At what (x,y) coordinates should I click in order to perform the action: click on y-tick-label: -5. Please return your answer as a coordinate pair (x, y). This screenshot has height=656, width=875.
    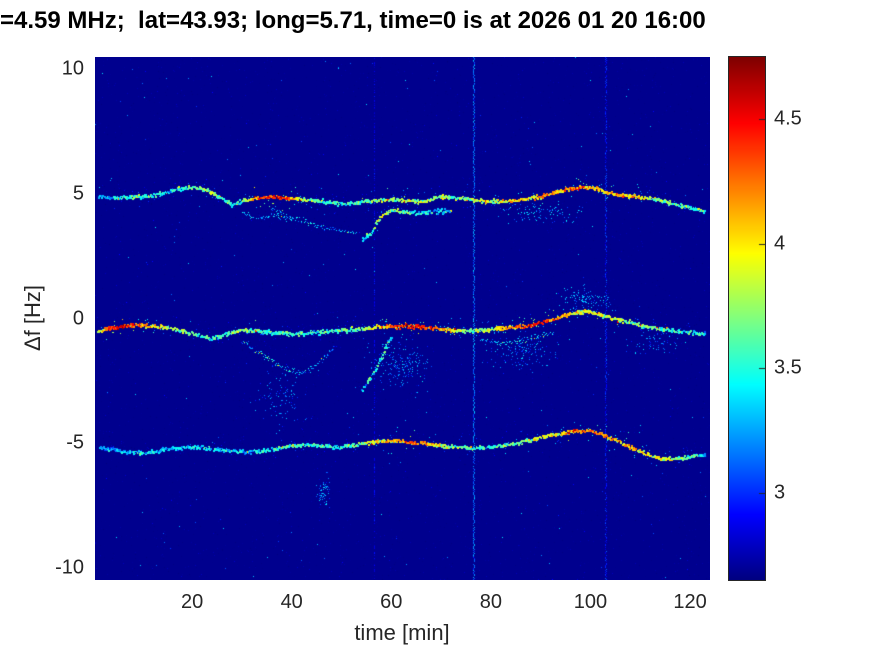
    Looking at the image, I should click on (75, 442).